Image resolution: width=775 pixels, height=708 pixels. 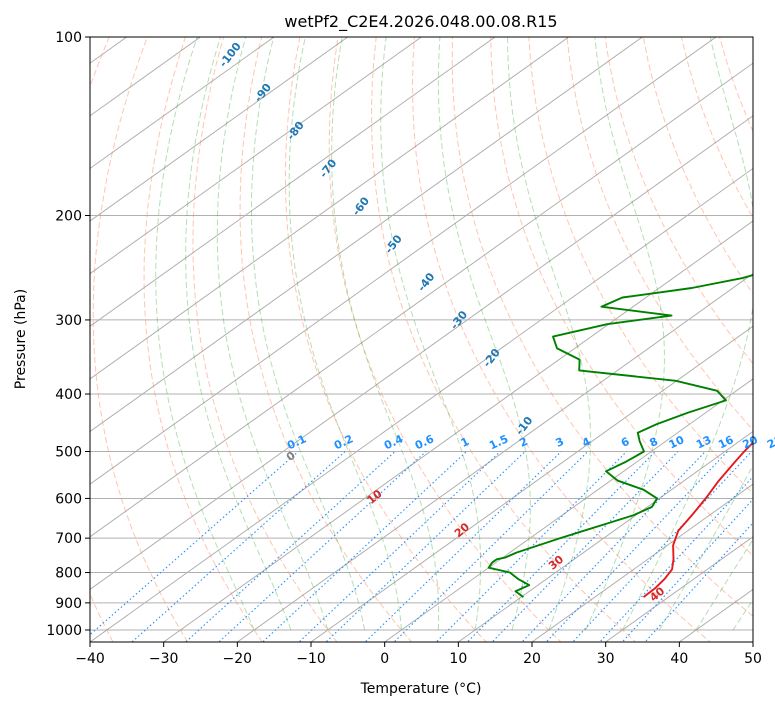 What do you see at coordinates (68, 395) in the screenshot?
I see `y-tick-label: 400` at bounding box center [68, 395].